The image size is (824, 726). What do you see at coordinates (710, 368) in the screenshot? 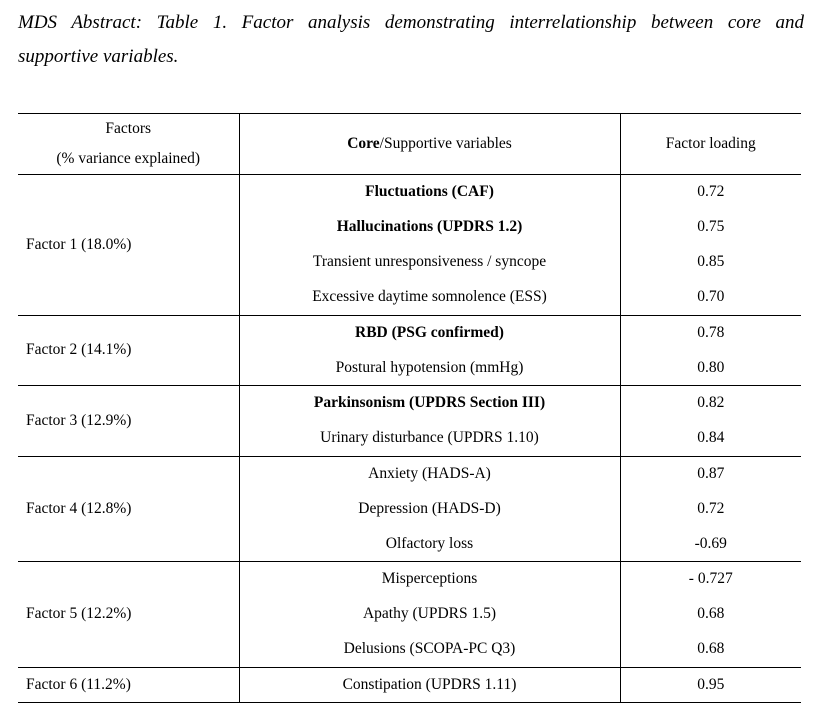
I see `factor-loading-value: 0.80` at bounding box center [710, 368].